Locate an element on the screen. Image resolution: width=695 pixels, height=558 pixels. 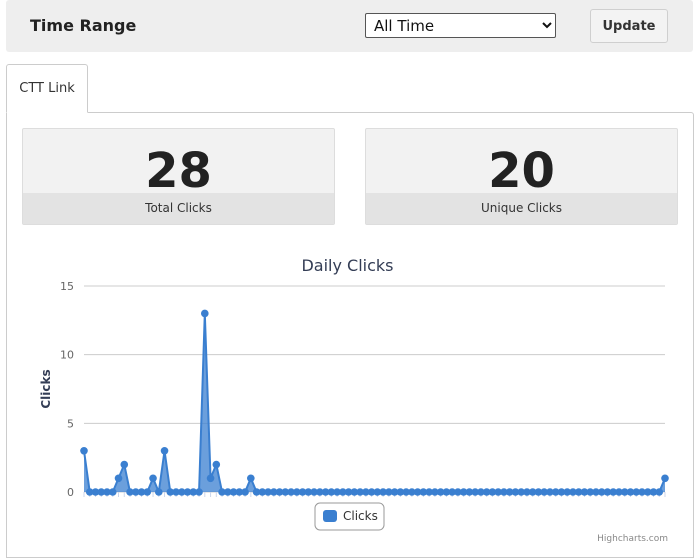
y-axis-label: Clicks is located at coordinates (46, 388).